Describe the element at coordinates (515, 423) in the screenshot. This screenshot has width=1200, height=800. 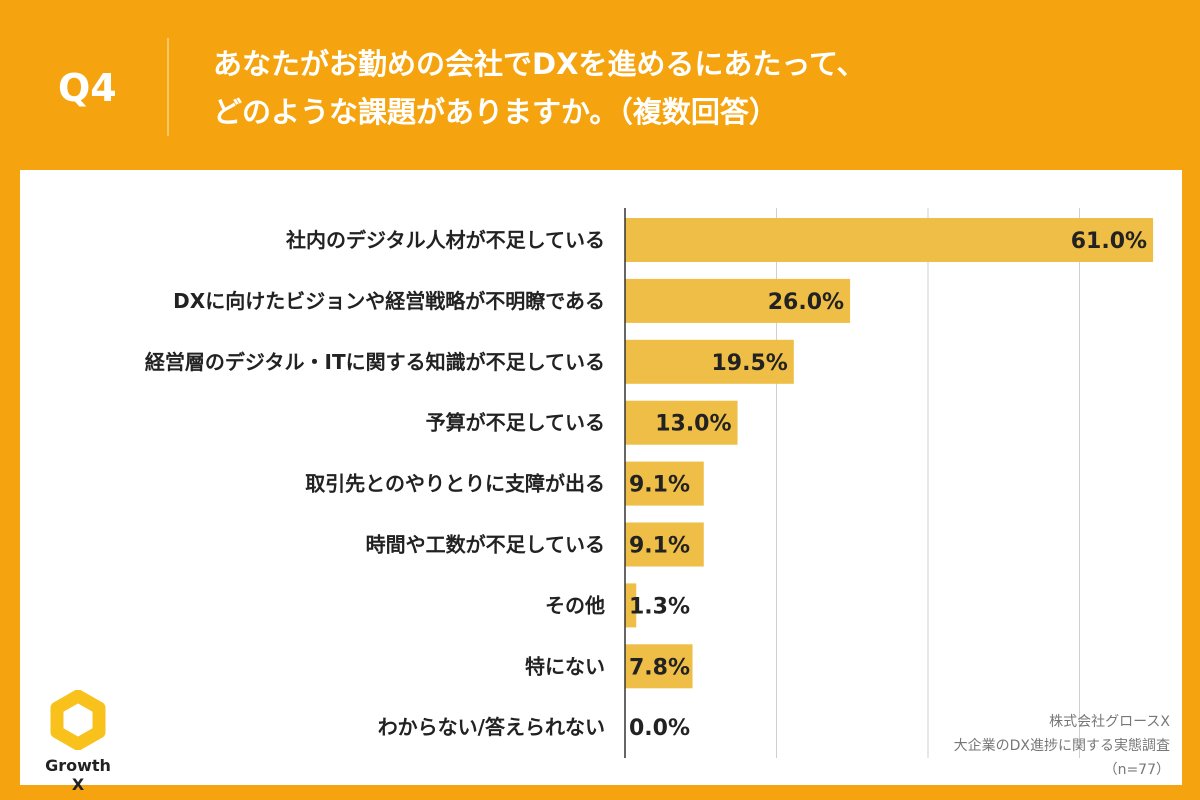
I see `category-label: 予算が不足している` at that location.